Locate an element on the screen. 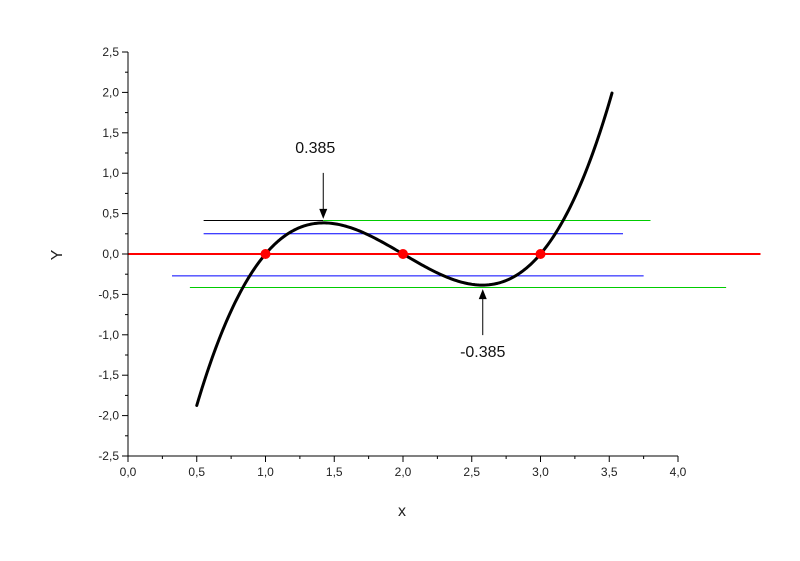  x-tick-label: 2,5 is located at coordinates (471, 472).